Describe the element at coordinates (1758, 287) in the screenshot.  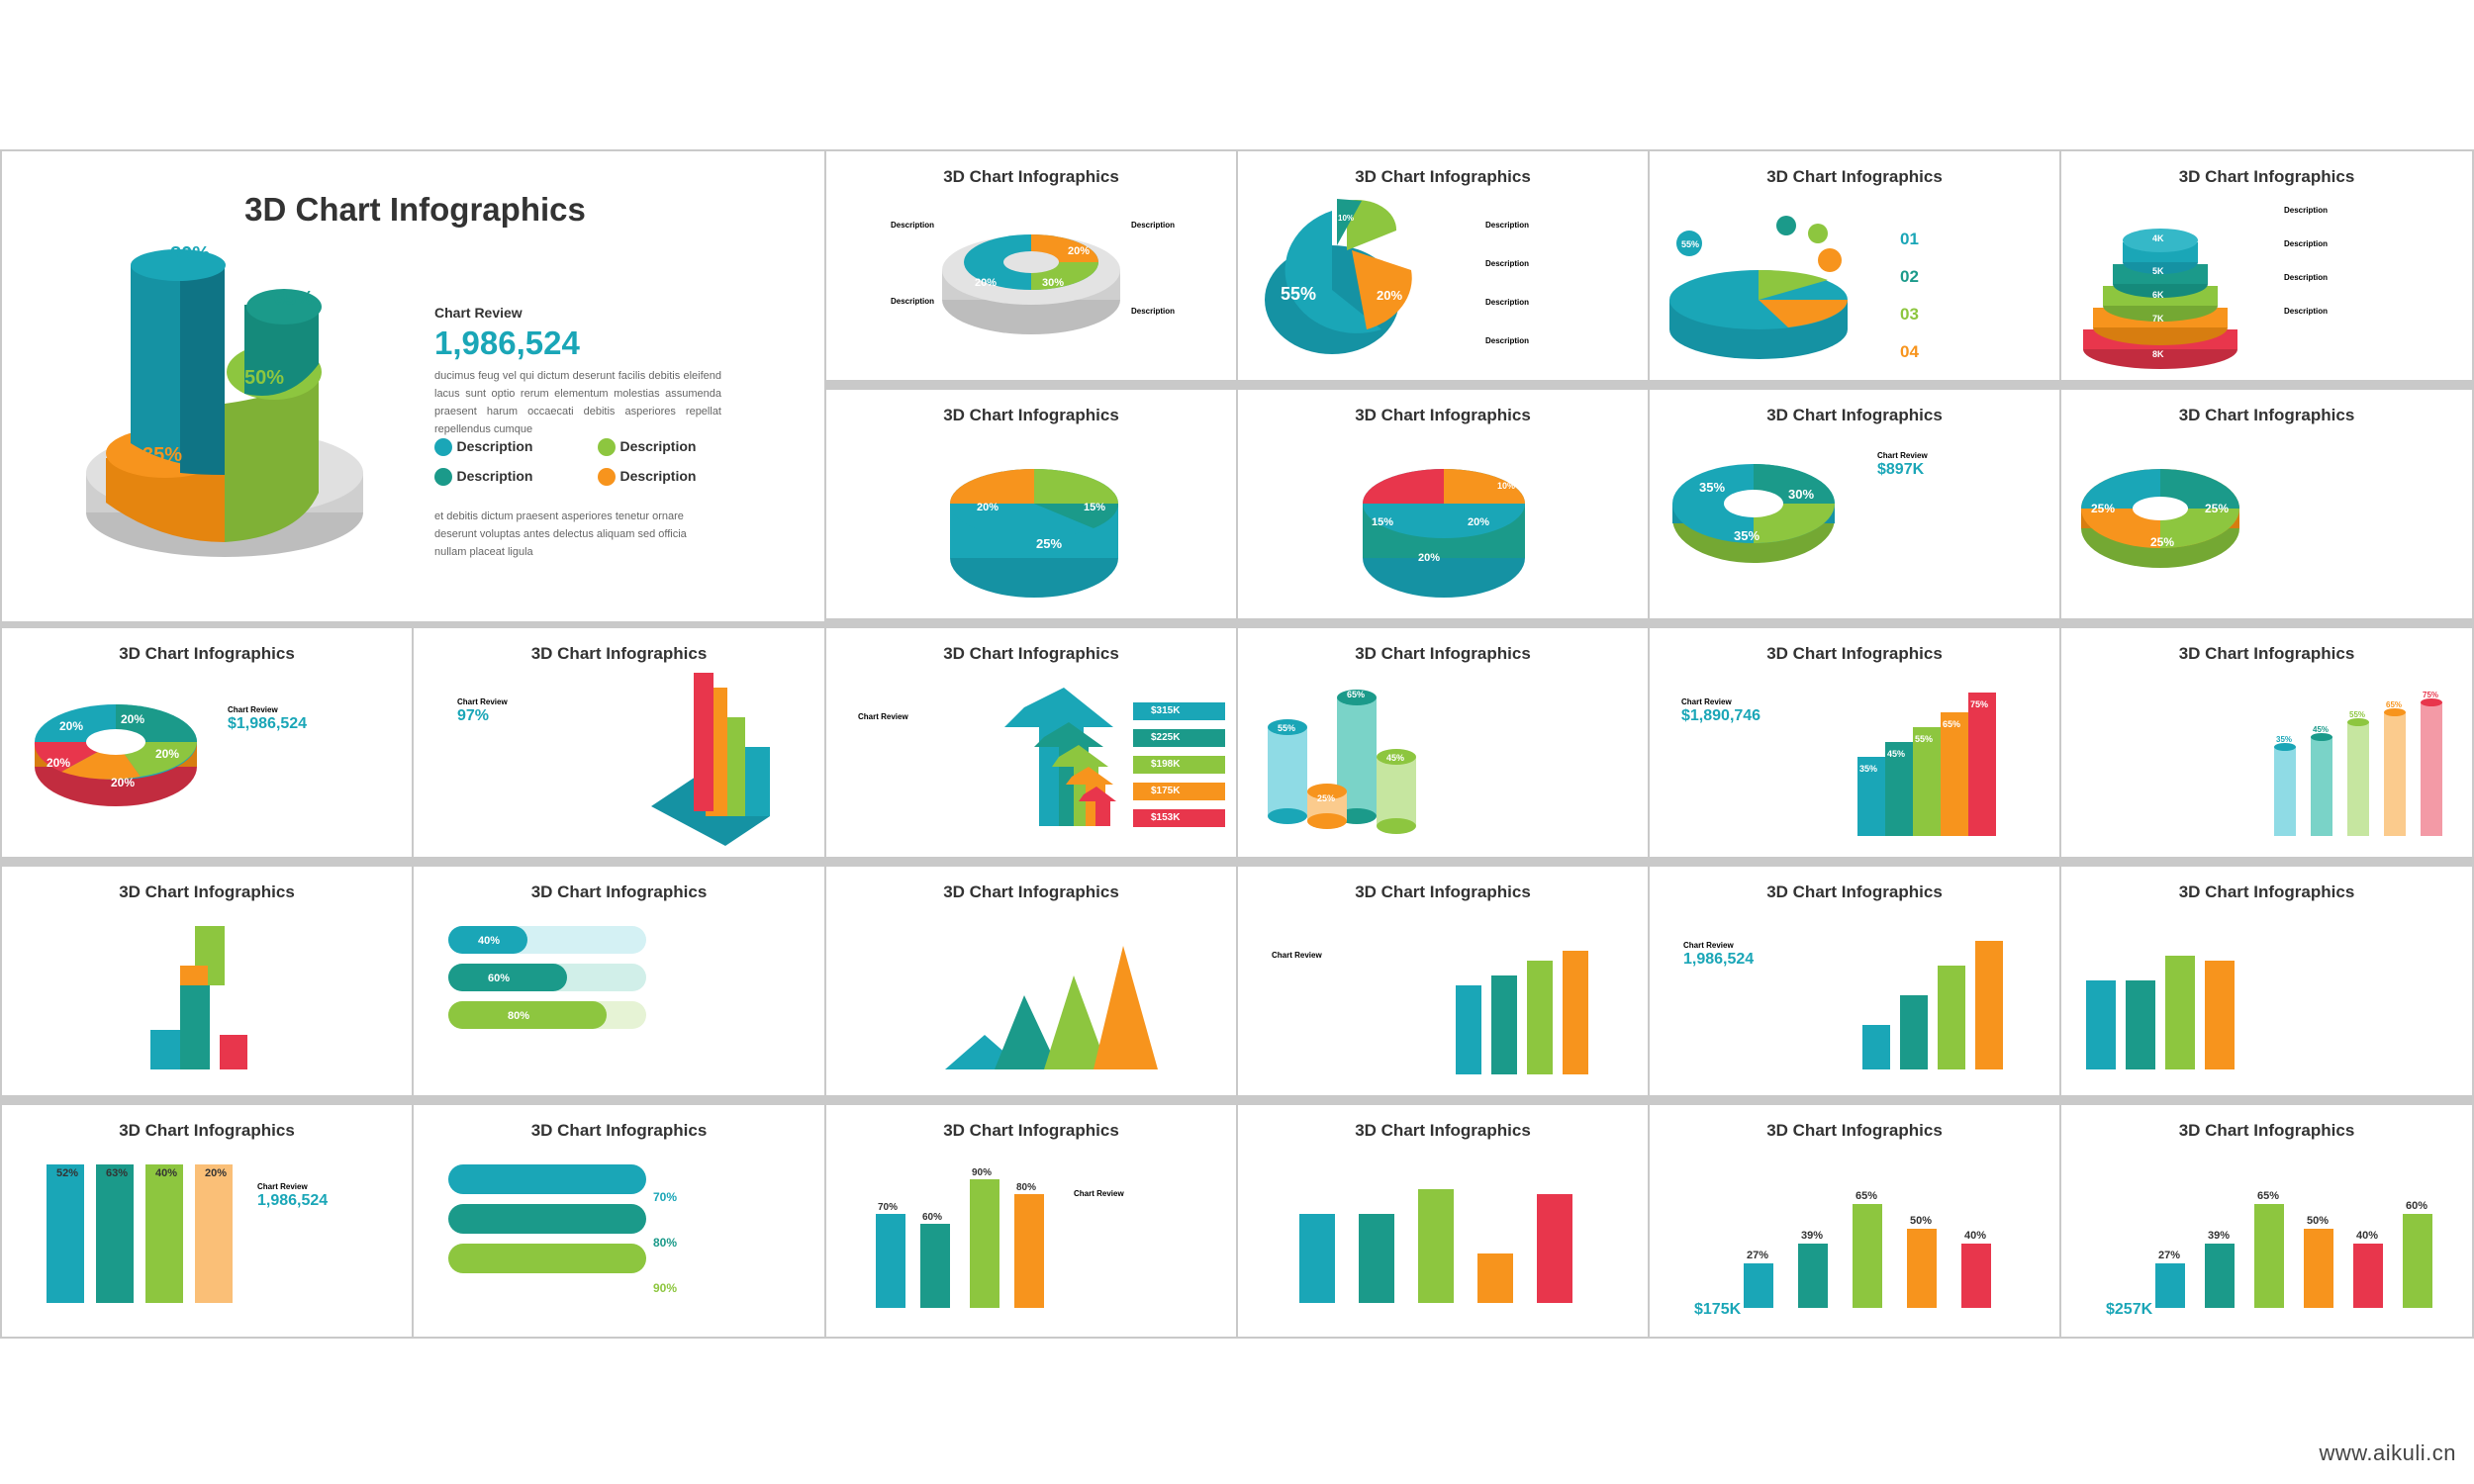
I see `pie-pin-chart: 55%` at that location.